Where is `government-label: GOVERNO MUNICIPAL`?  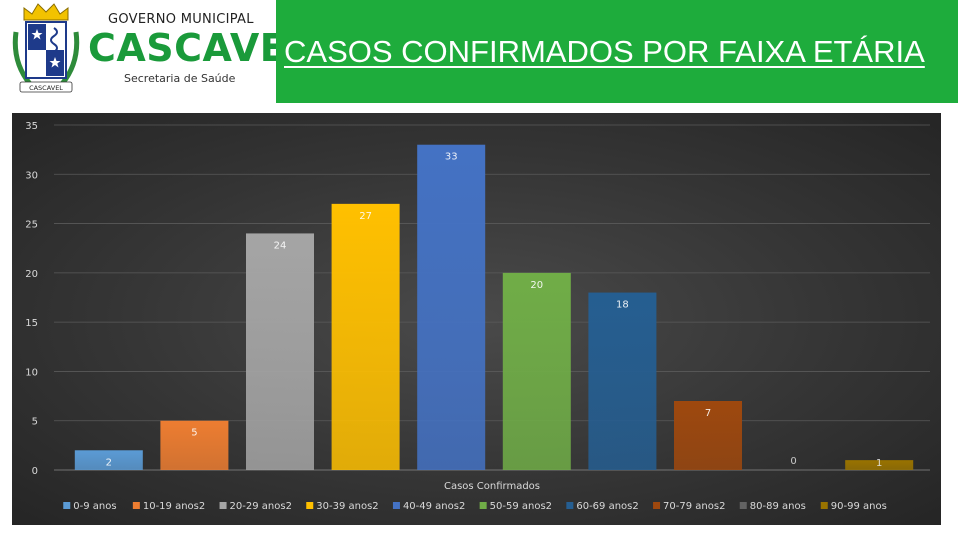
government-label: GOVERNO MUNICIPAL is located at coordinates (181, 19).